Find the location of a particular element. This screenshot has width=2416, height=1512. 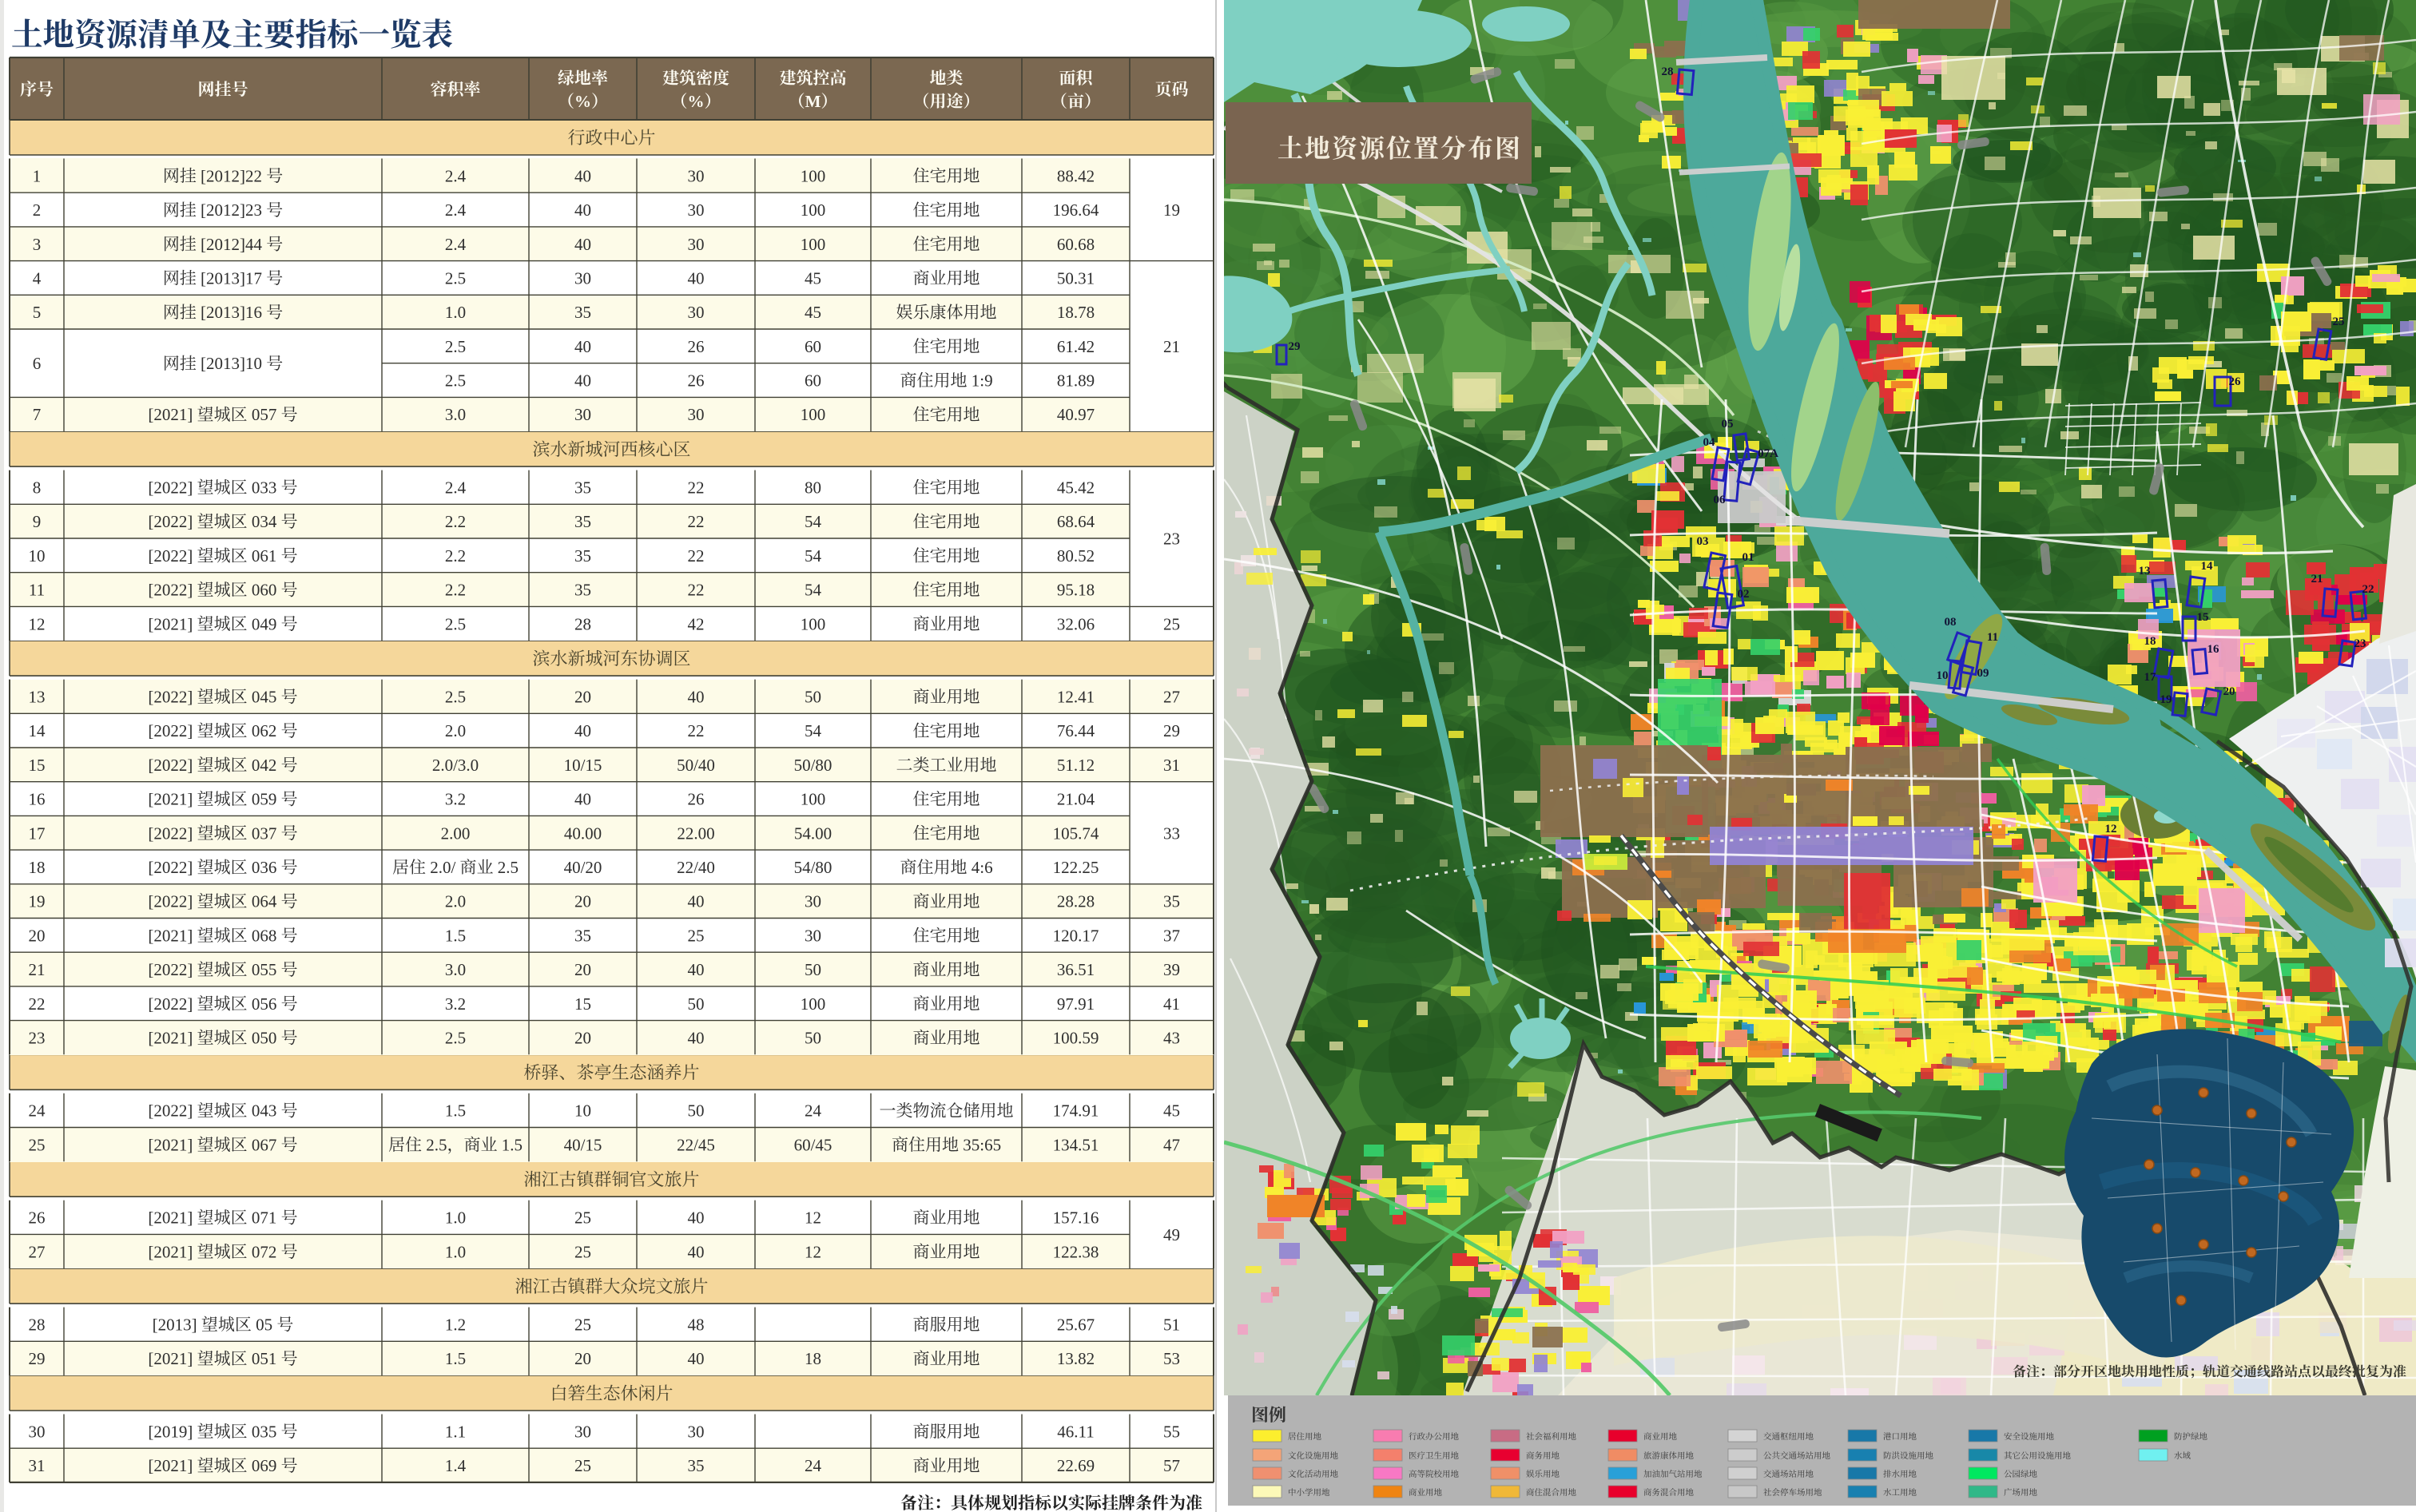

svg-text: 11 is located at coordinates (37, 590).